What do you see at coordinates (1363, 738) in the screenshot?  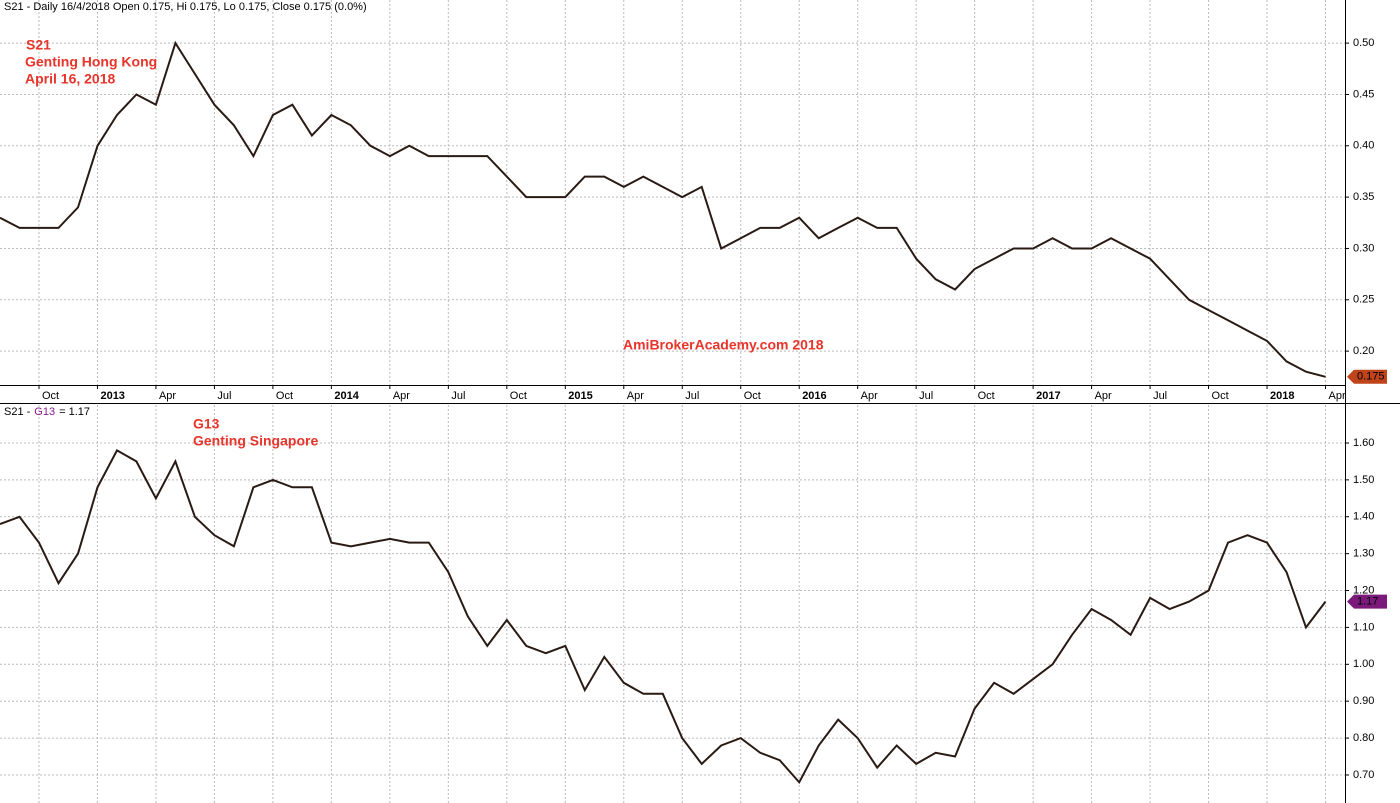 I see `y-tick-label: 0.80` at bounding box center [1363, 738].